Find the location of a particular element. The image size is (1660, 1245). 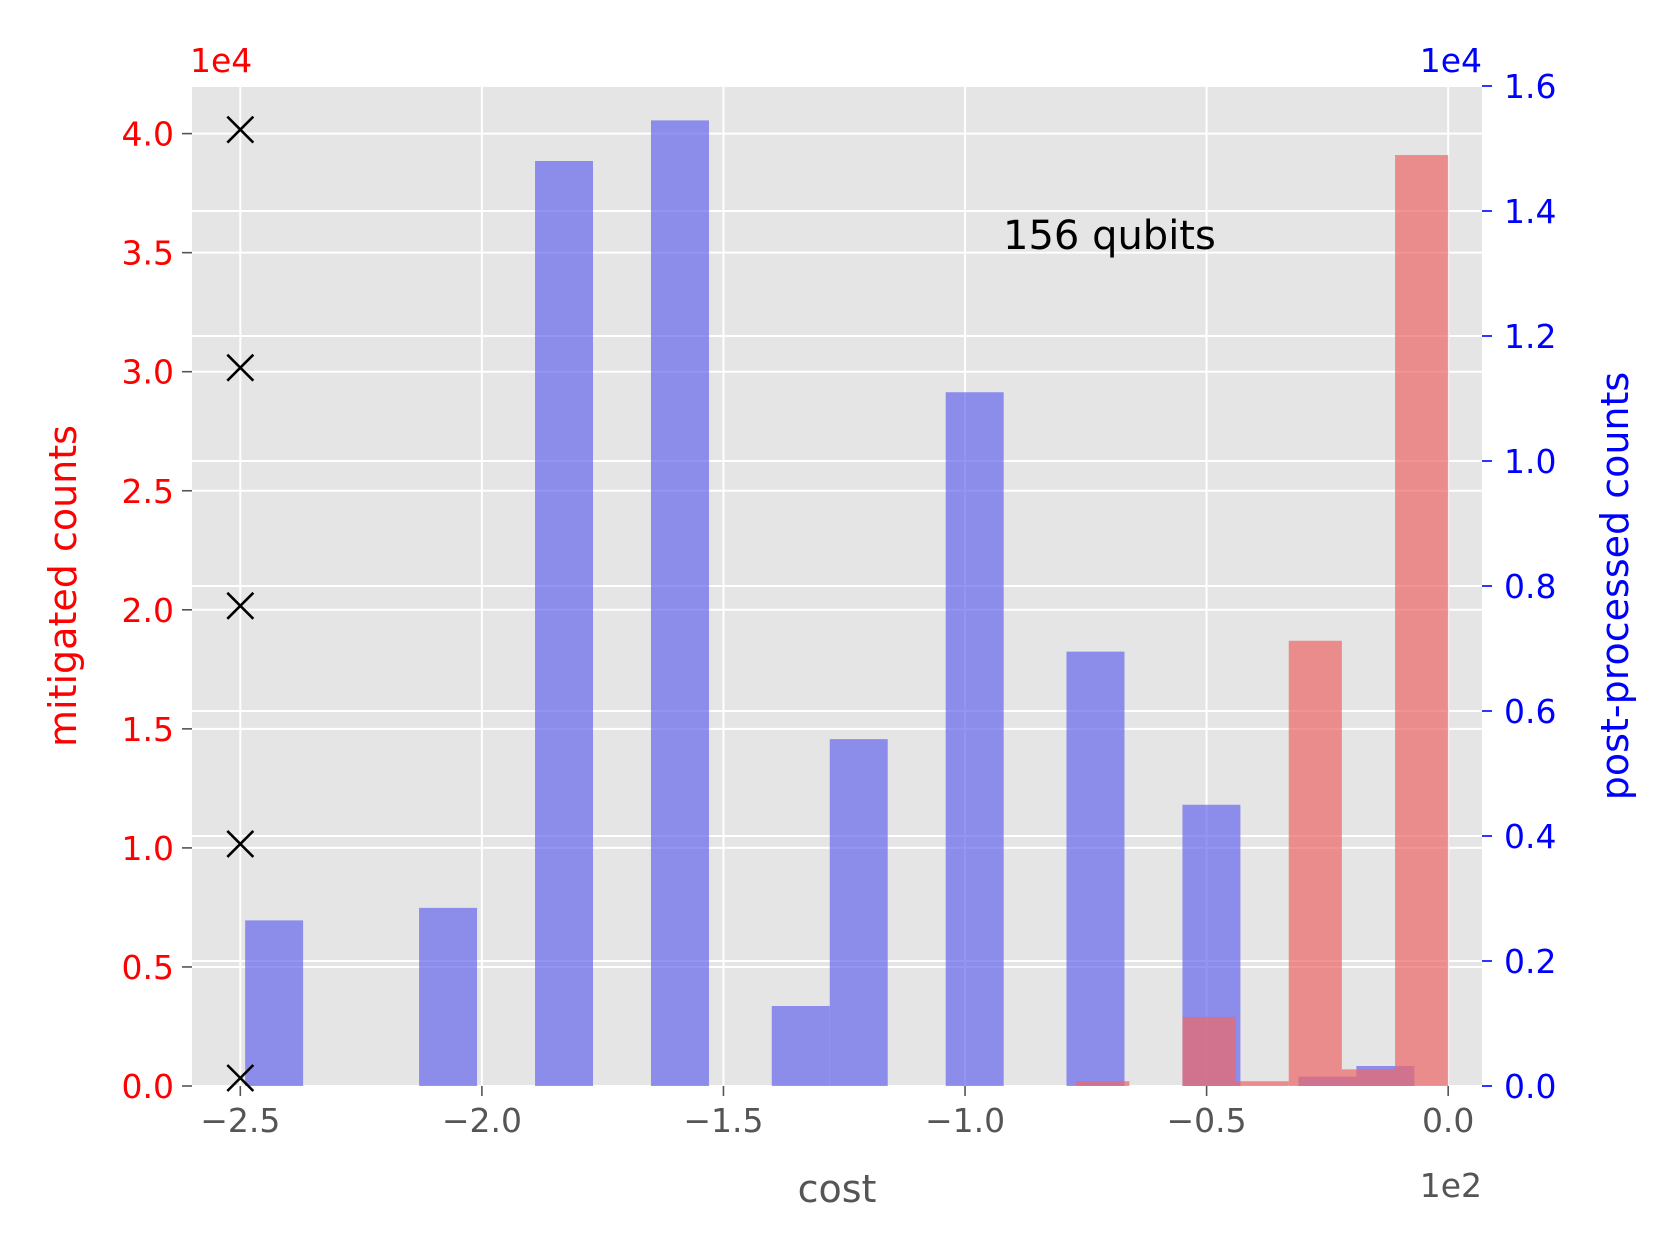

x-axis-multiplier: 1e2 is located at coordinates (1451, 1185).